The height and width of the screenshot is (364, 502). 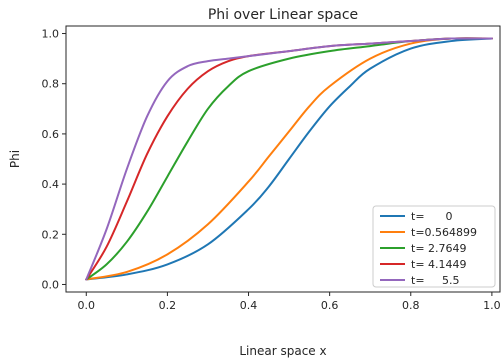 I want to click on y-tick-label: 0.6, so click(x=51, y=134).